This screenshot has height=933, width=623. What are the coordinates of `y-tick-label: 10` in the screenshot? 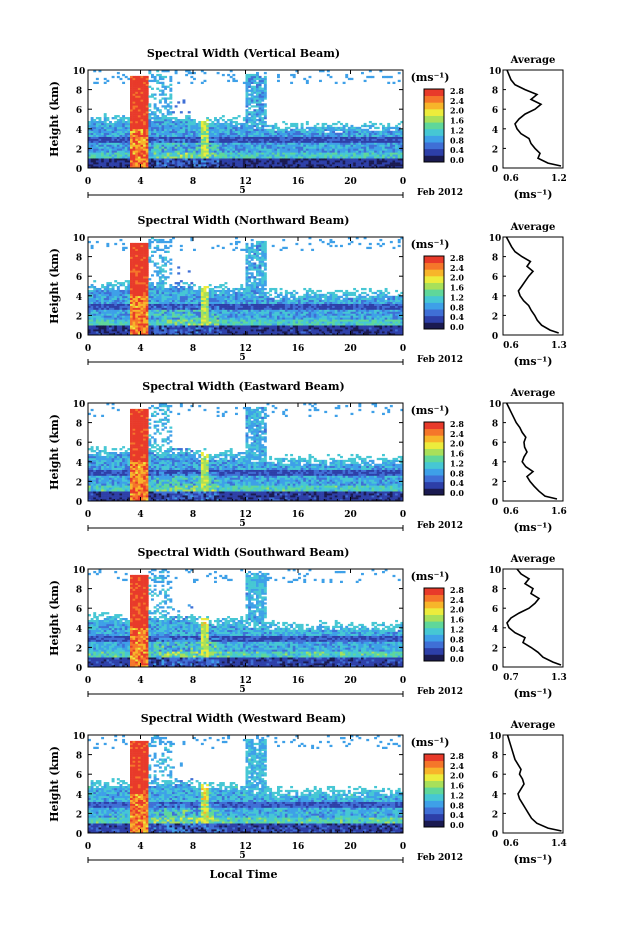 It's located at (79, 72).